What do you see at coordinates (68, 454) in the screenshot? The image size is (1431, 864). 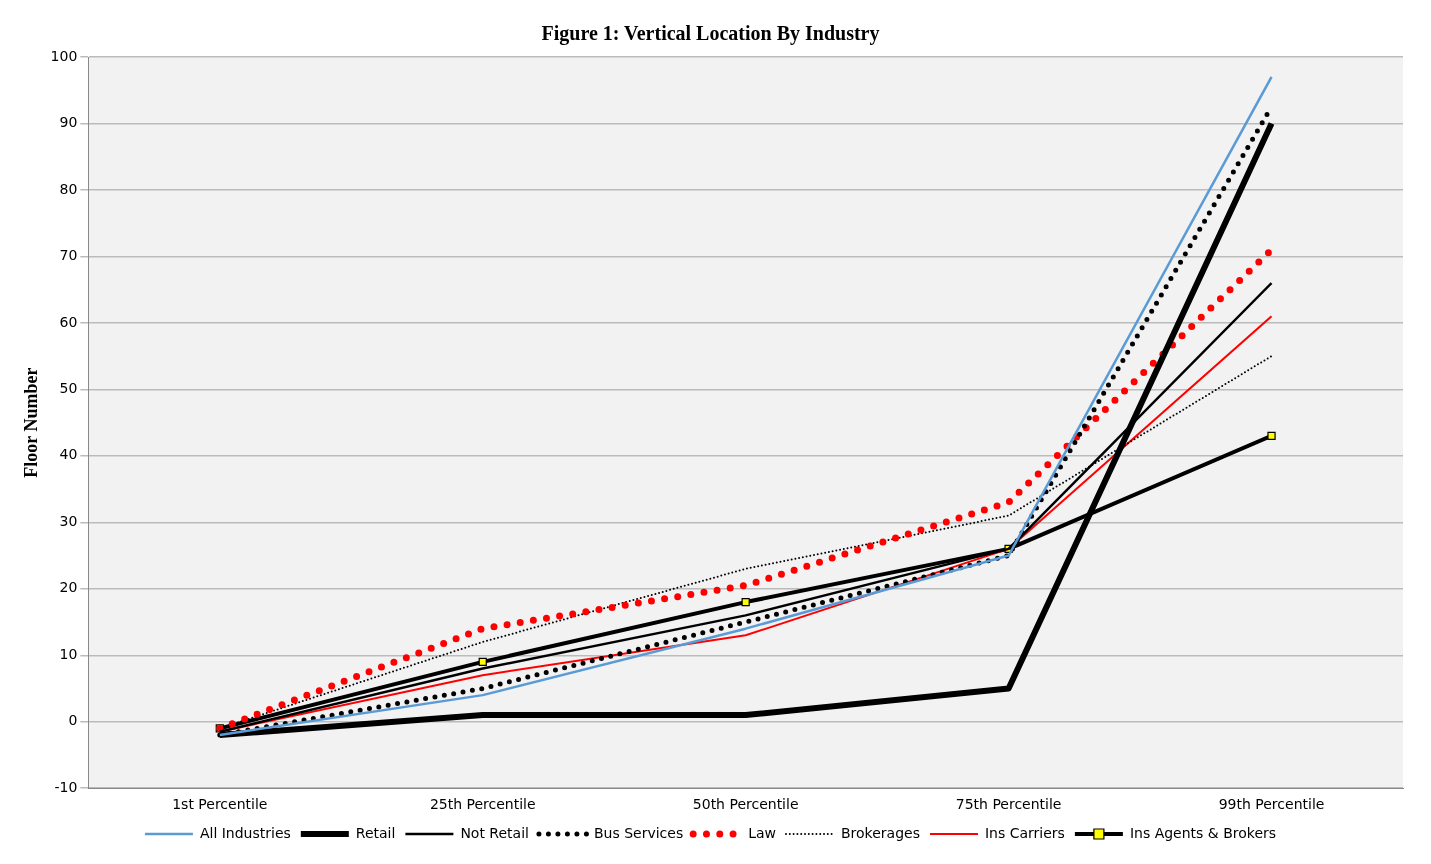 I see `y-tick-label: 40` at bounding box center [68, 454].